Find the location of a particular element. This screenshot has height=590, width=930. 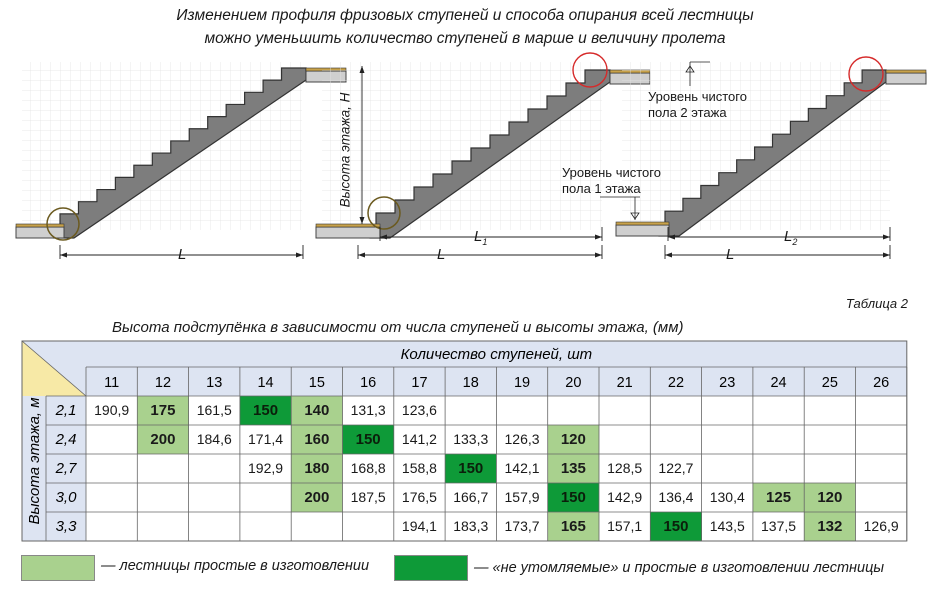

column-header-12: 12 is located at coordinates (163, 383).